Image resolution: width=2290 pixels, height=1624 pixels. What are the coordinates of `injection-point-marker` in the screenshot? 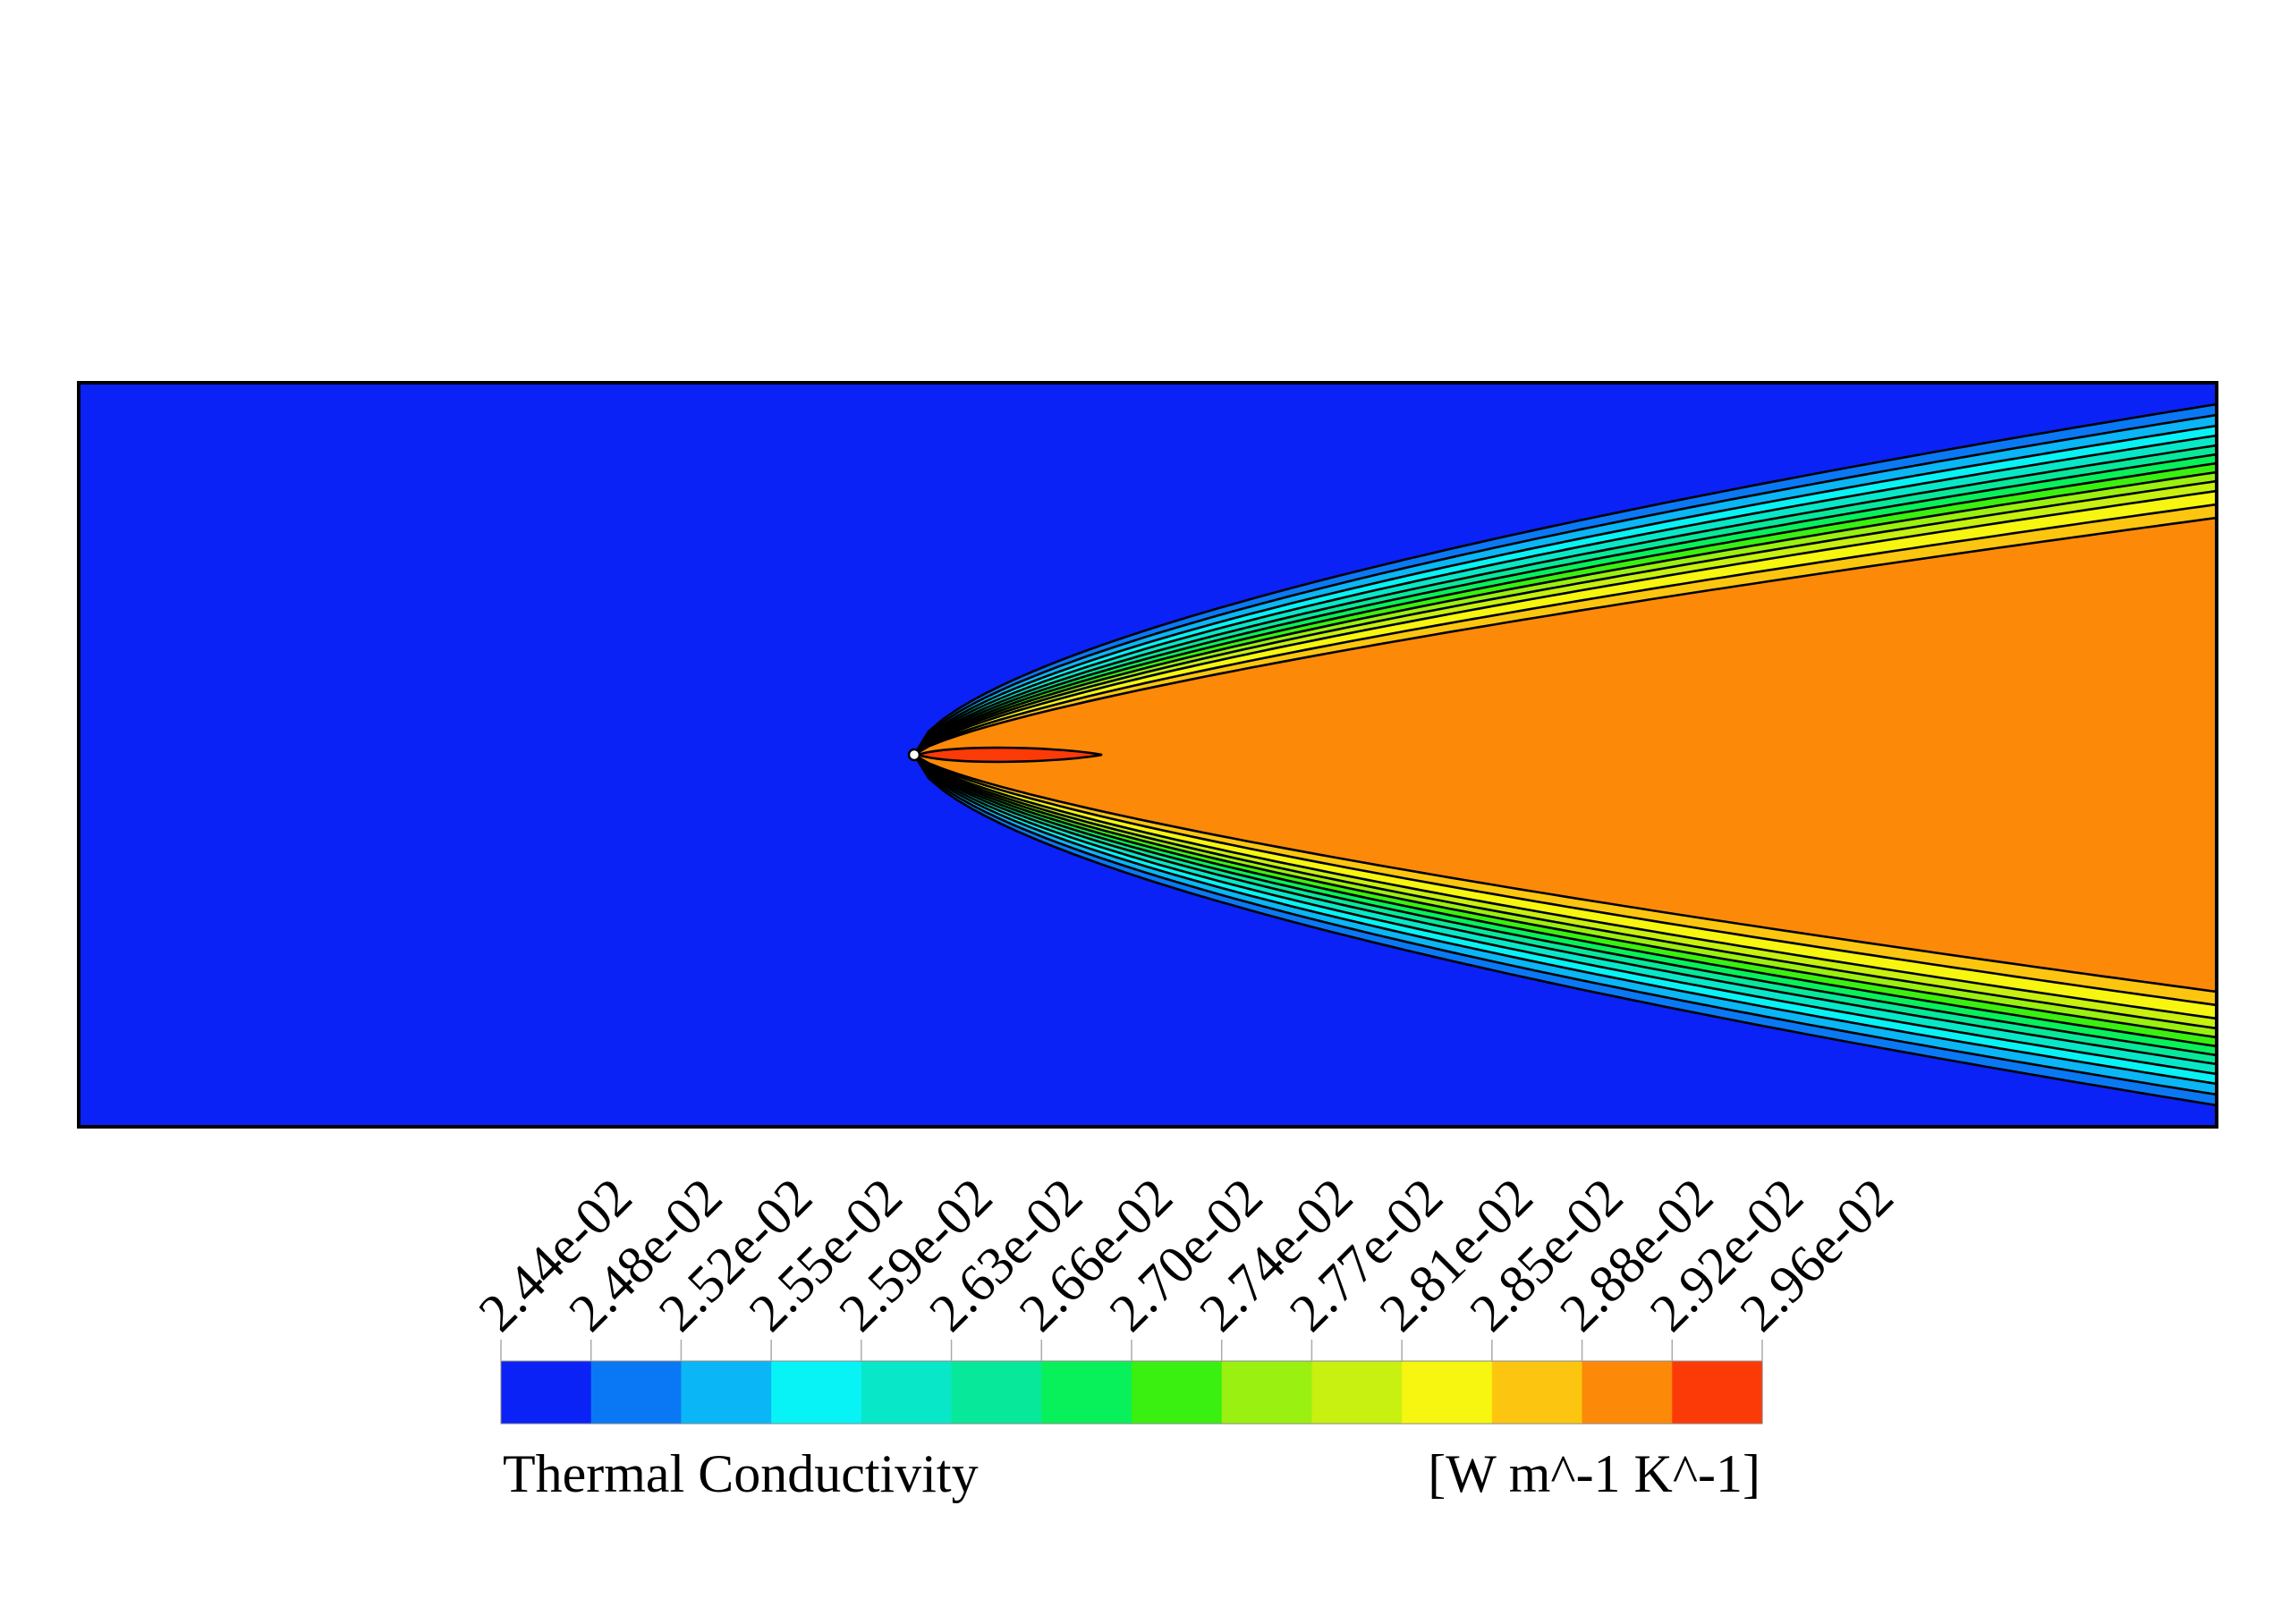 It's located at (914, 755).